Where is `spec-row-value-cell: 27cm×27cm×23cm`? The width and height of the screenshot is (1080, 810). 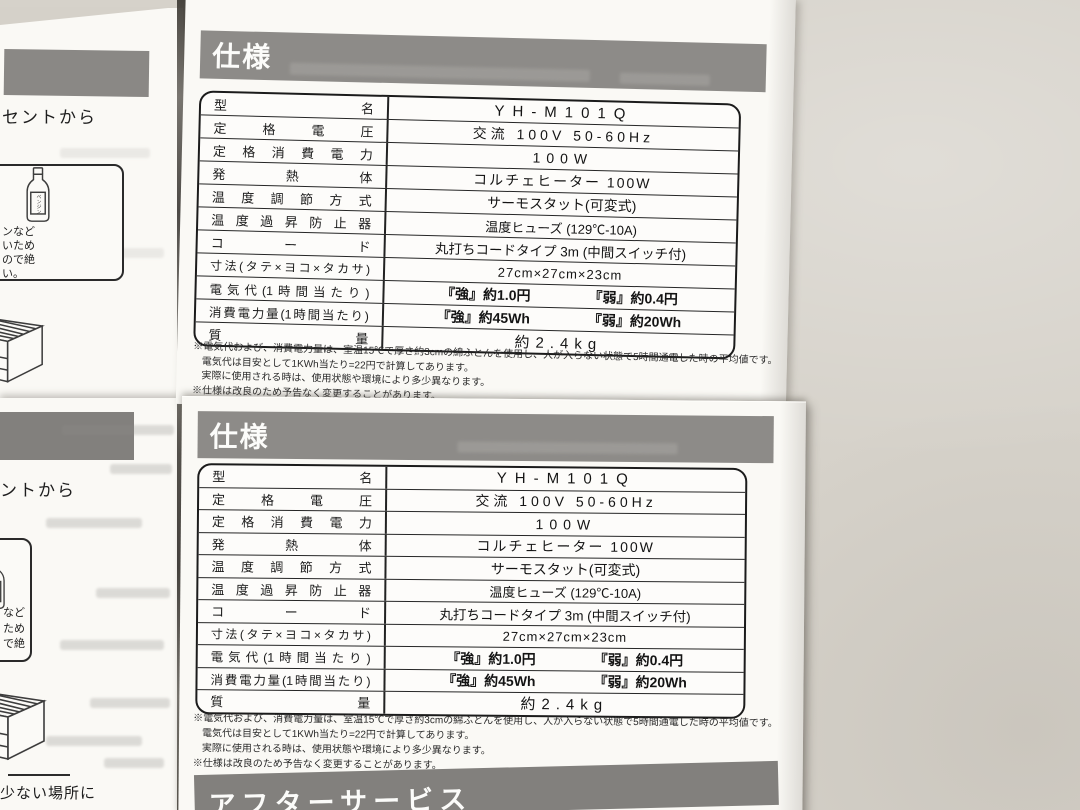
spec-row-value-cell: 27cm×27cm×23cm is located at coordinates (565, 636).